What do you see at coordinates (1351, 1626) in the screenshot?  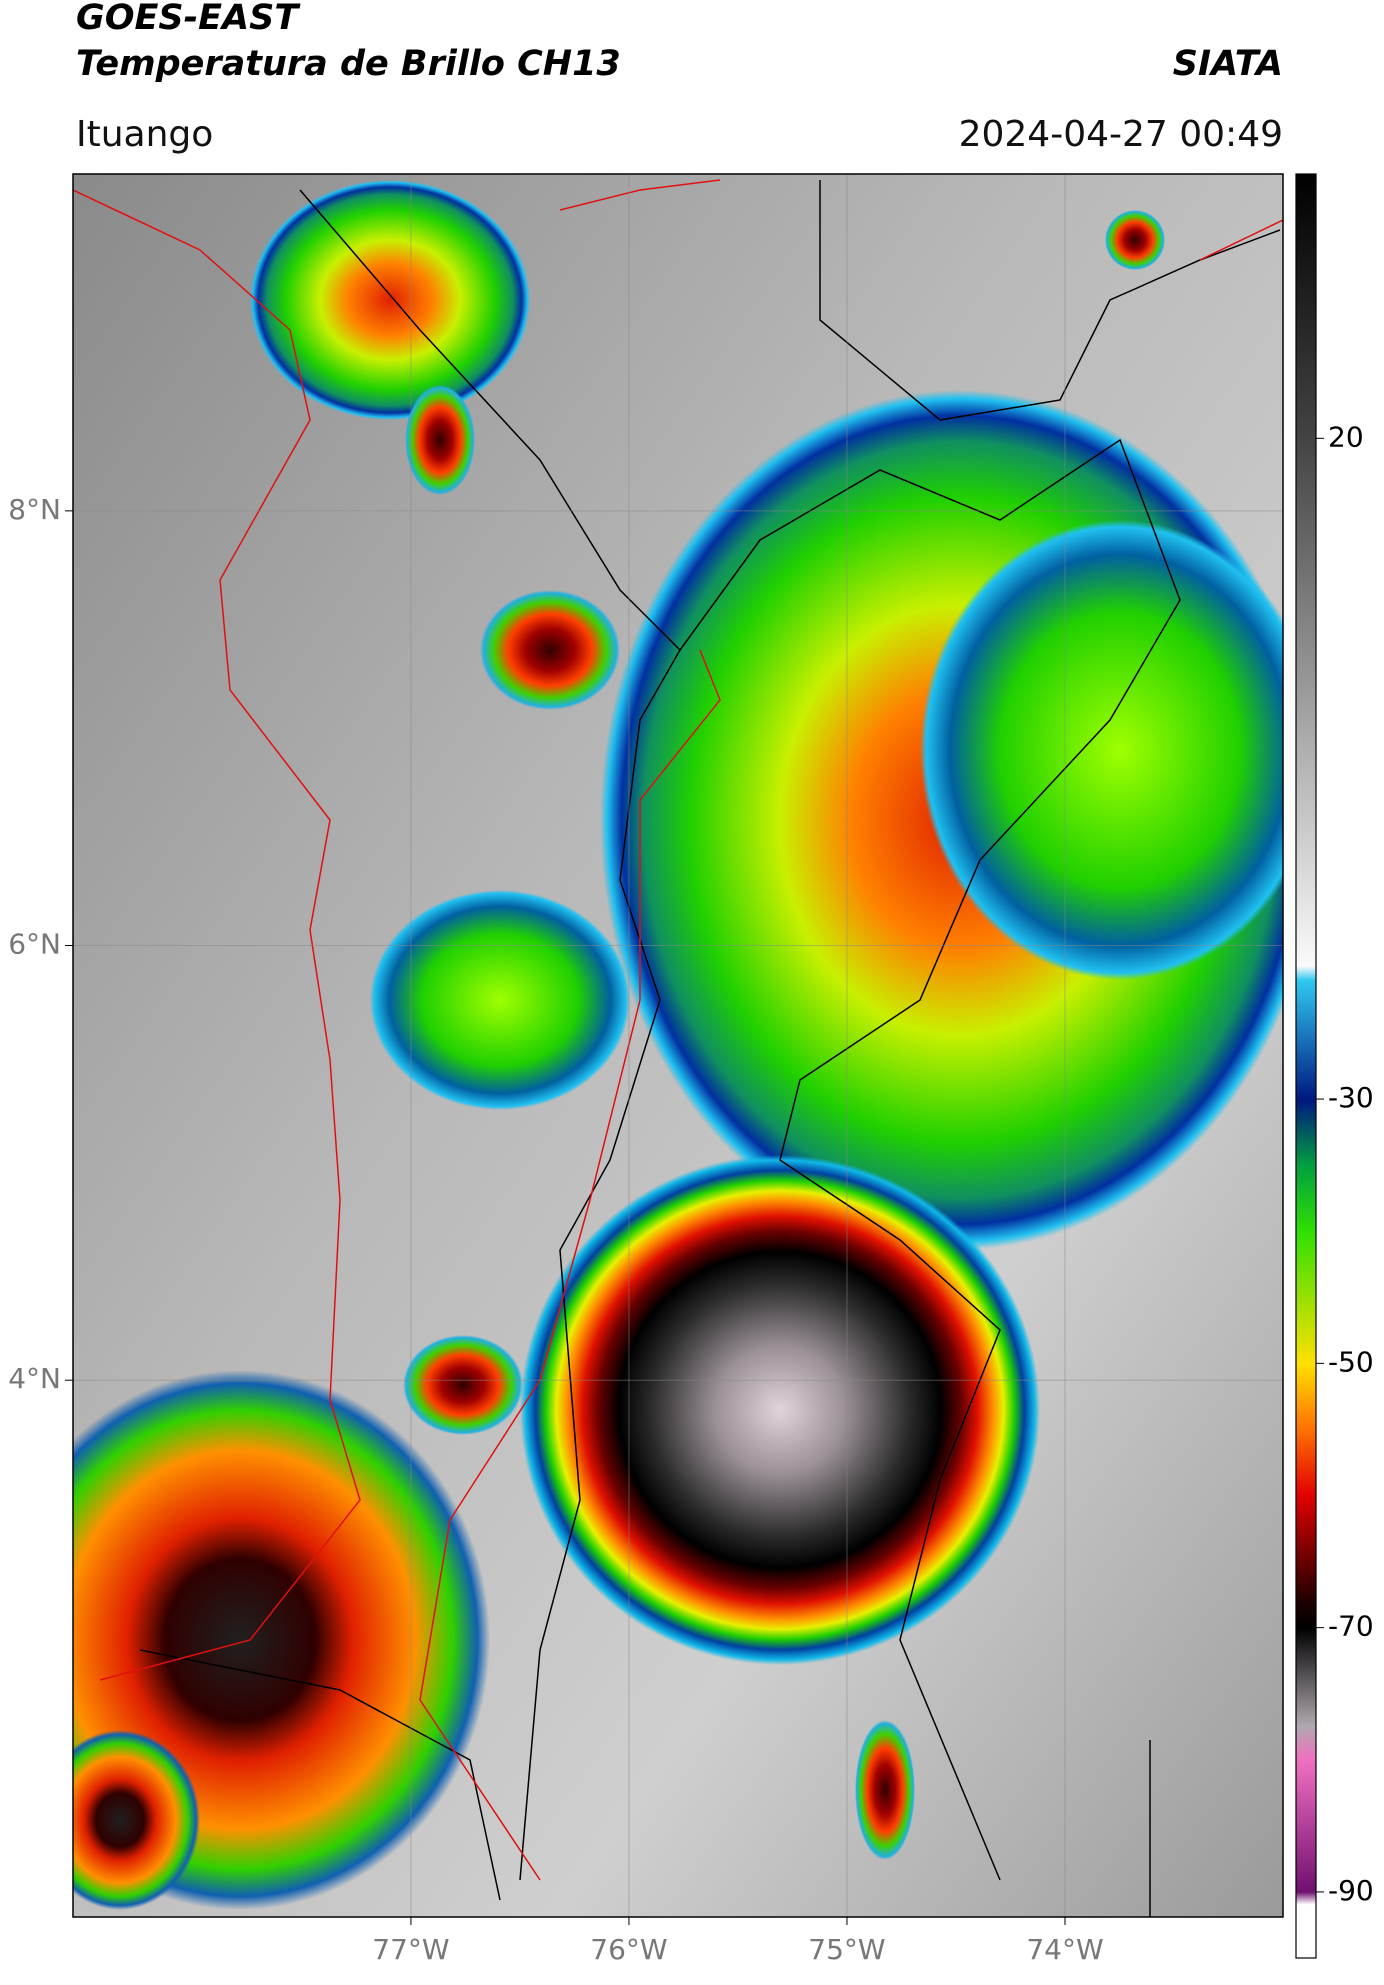 I see `colorbar-tick-label: -70` at bounding box center [1351, 1626].